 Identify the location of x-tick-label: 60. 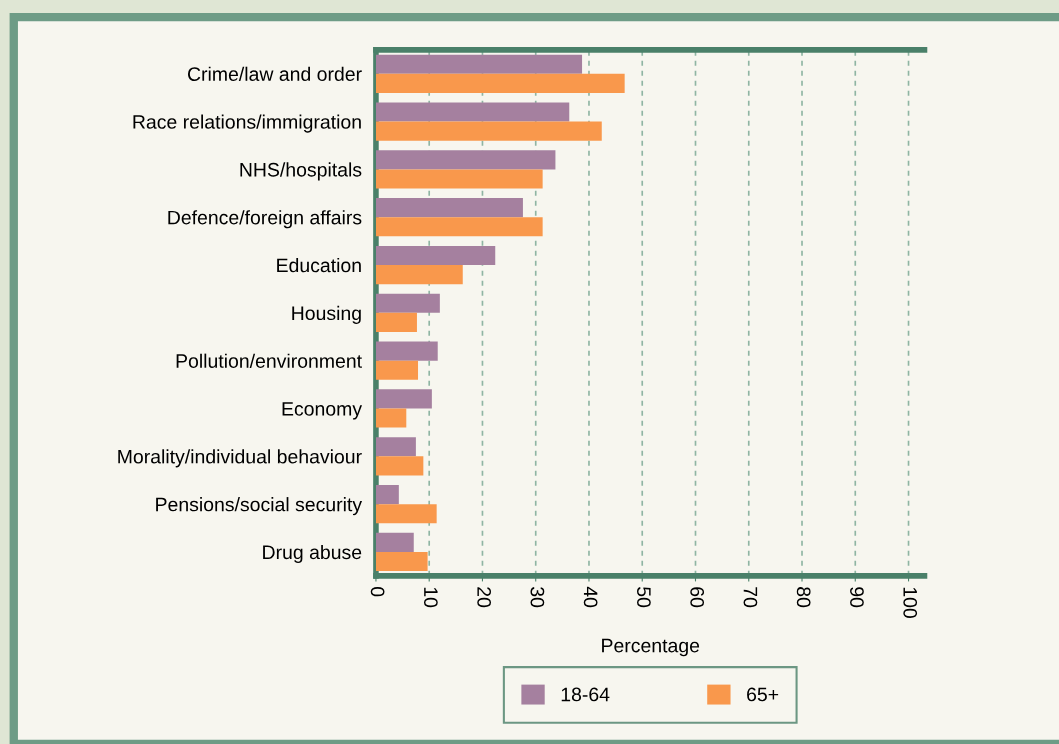
(697, 597).